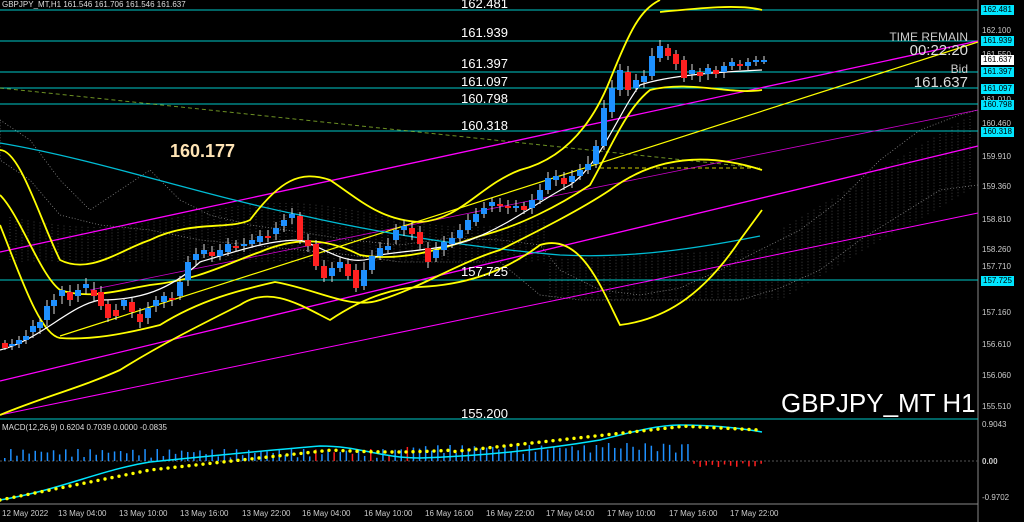  What do you see at coordinates (631, 513) in the screenshot?
I see `time-tick: 17 May 10:00` at bounding box center [631, 513].